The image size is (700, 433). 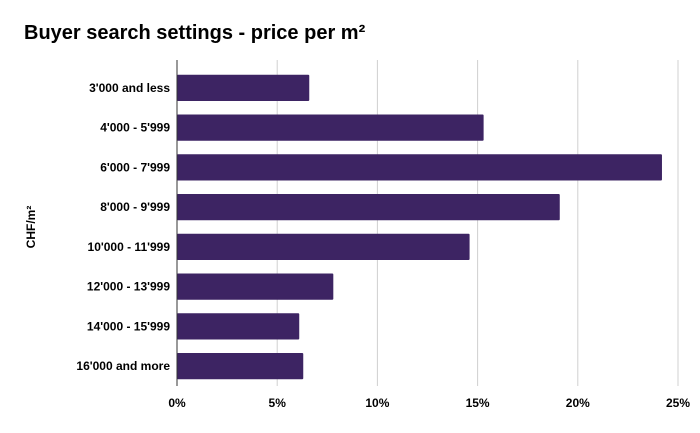 I want to click on x-tick-label: 25%, so click(x=678, y=403).